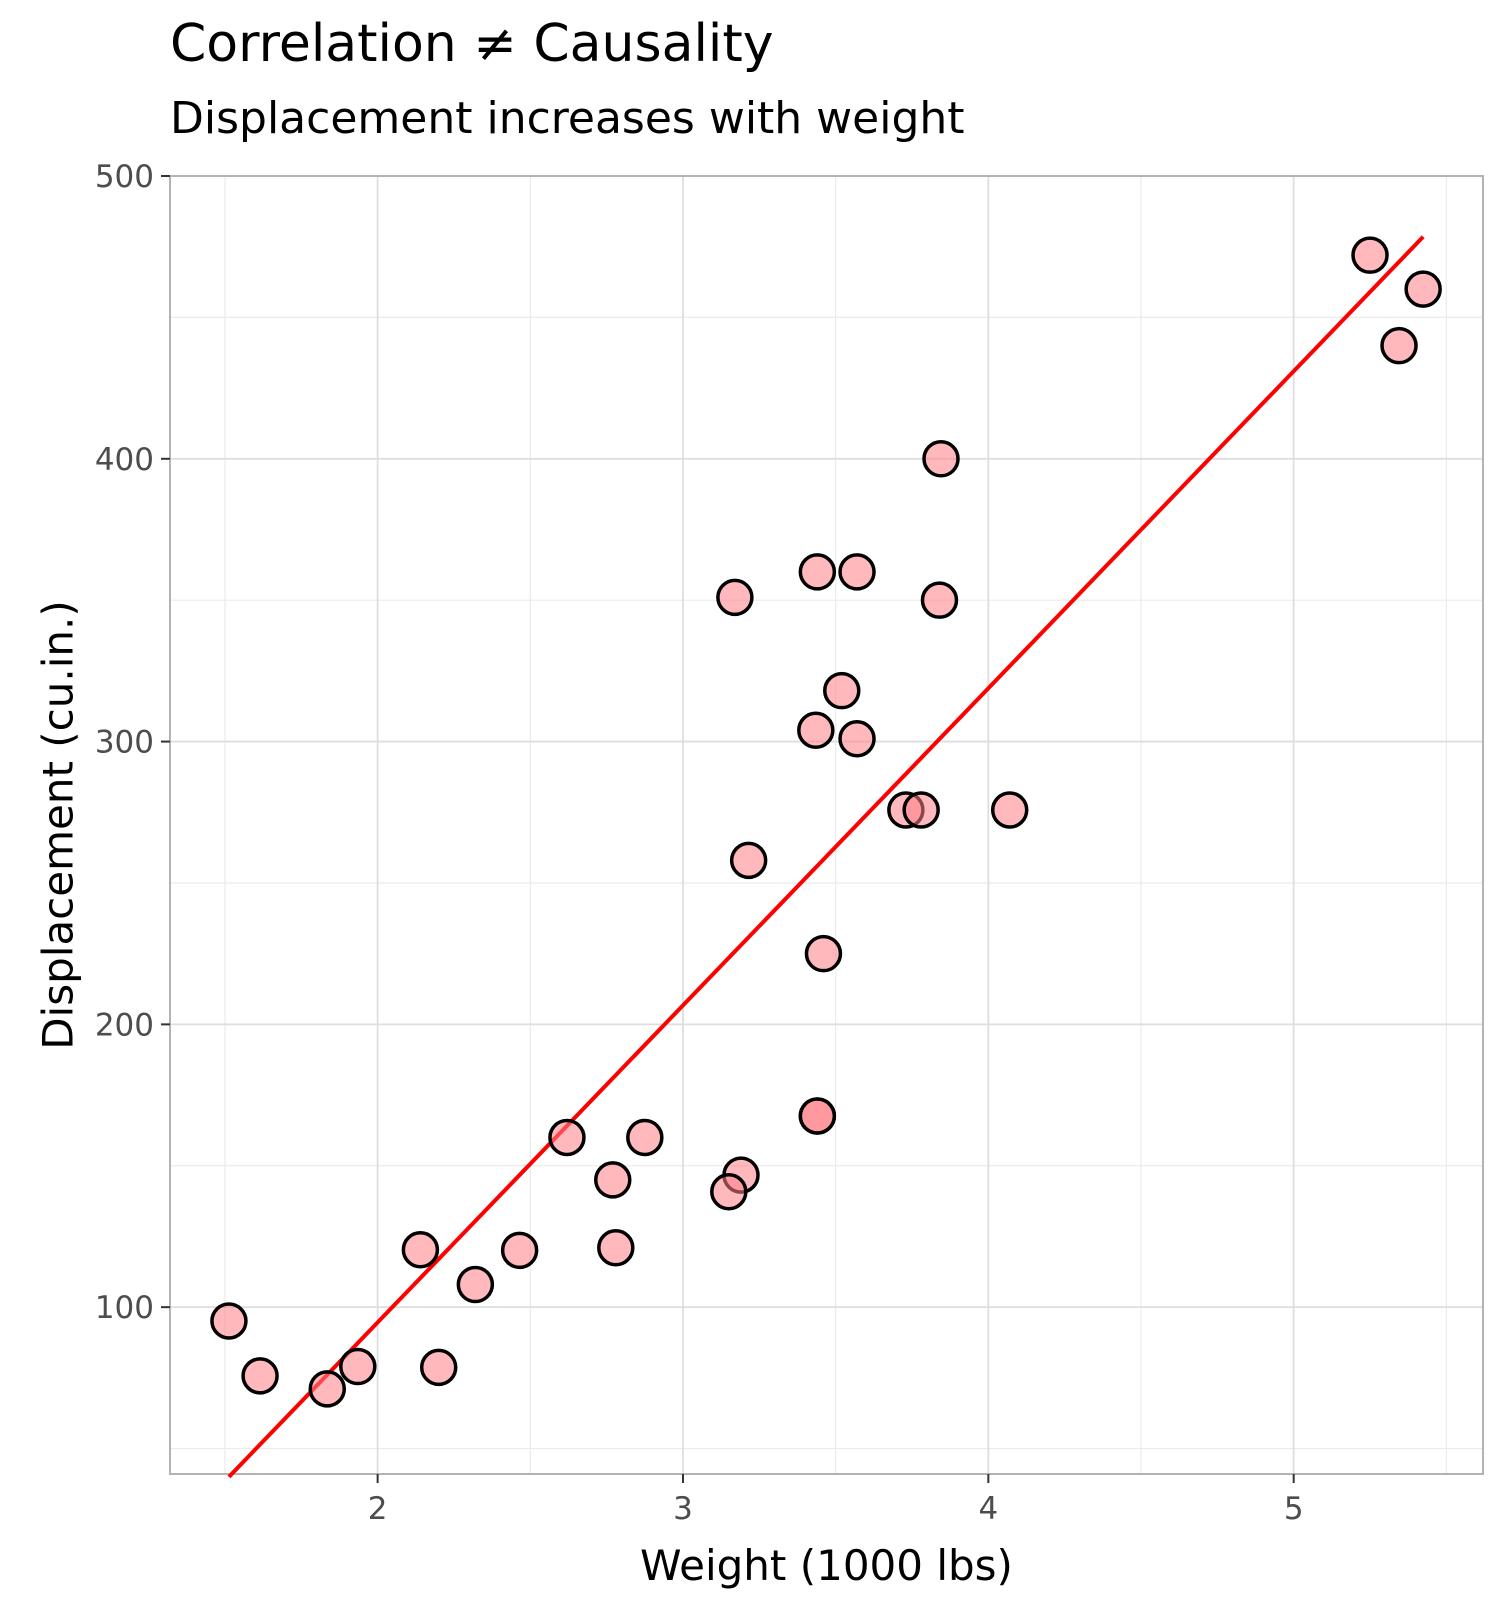 This screenshot has width=1512, height=1620. I want to click on x-tick-label: 3, so click(683, 1509).